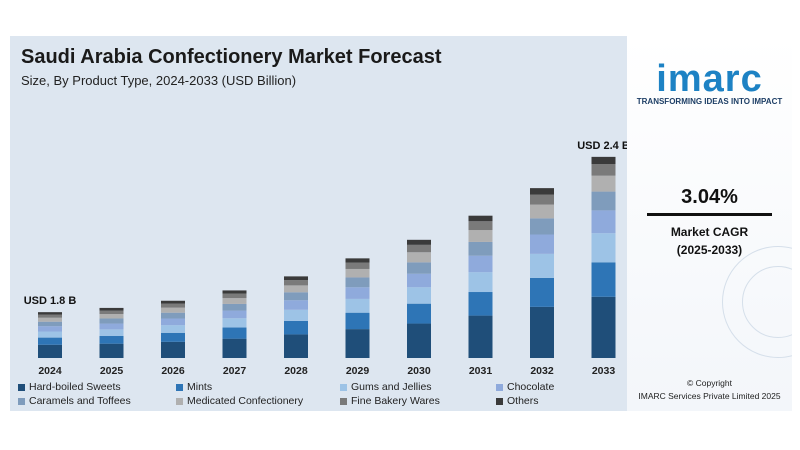 This screenshot has height=450, width=800. I want to click on bar-segment-medicated-confectionery-2025, so click(111, 316).